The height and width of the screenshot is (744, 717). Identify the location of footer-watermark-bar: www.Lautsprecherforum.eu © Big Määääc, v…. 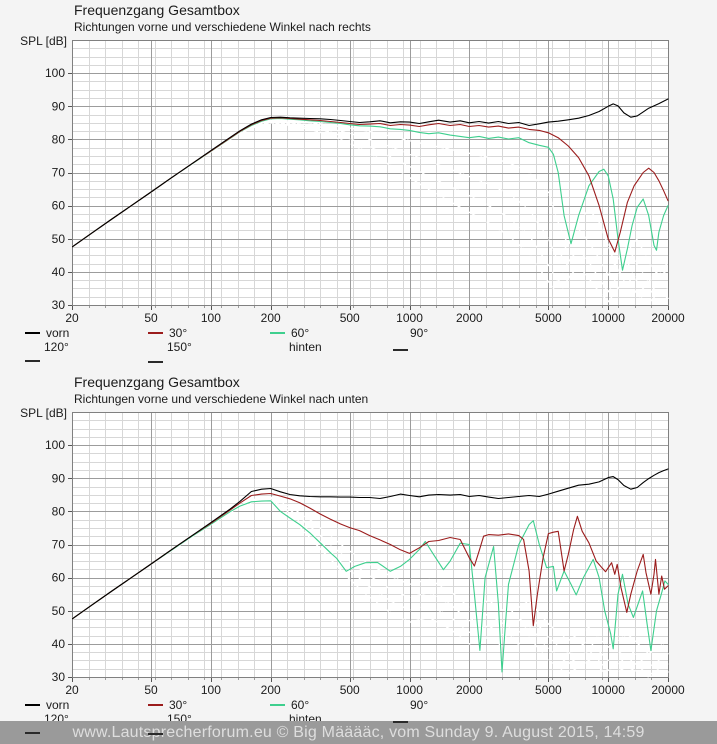
(358, 732).